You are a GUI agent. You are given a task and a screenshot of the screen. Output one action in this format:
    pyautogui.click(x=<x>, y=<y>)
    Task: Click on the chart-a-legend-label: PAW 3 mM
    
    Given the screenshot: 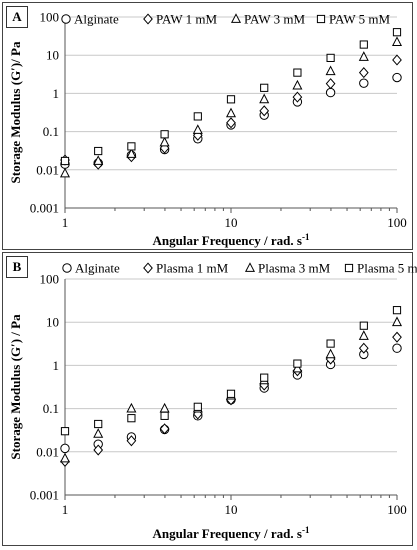 What is the action you would take?
    pyautogui.click(x=275, y=19)
    